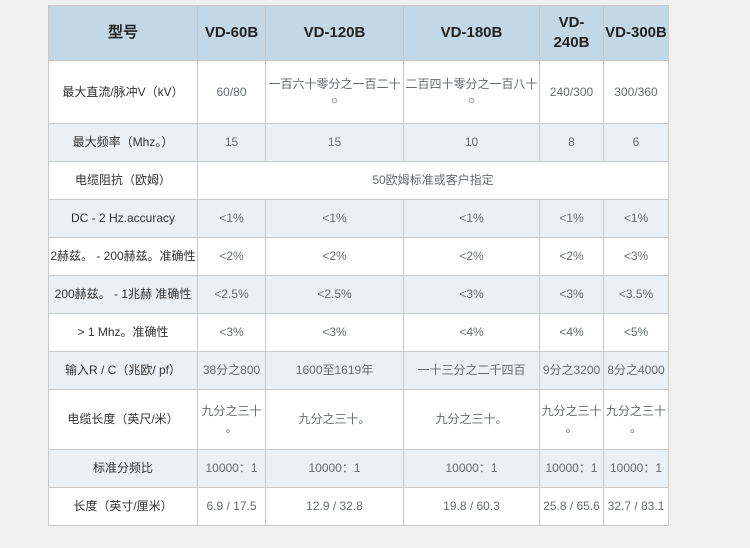 This screenshot has height=548, width=750. What do you see at coordinates (471, 142) in the screenshot?
I see `value-cell: 10` at bounding box center [471, 142].